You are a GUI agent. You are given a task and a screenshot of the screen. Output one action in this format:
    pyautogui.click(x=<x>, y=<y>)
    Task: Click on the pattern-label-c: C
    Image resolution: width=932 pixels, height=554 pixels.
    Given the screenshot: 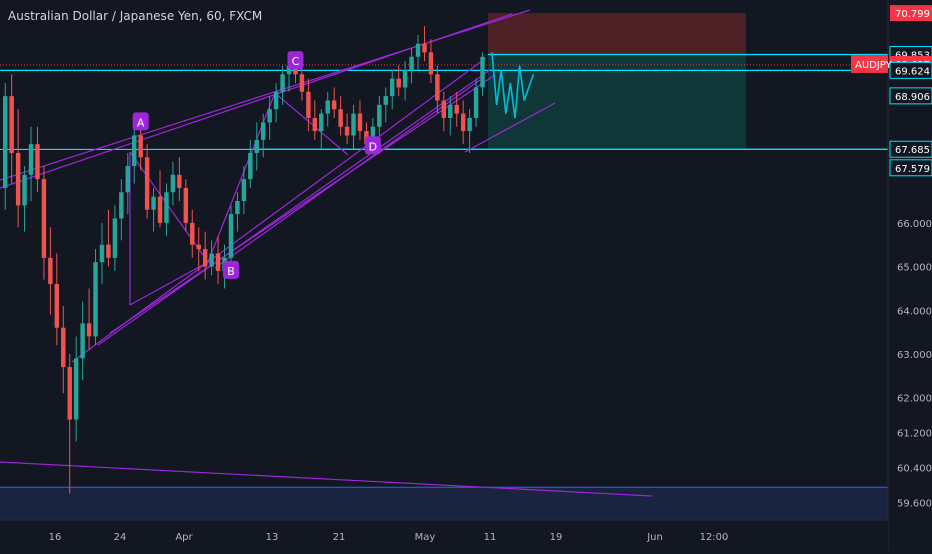 What is the action you would take?
    pyautogui.click(x=295, y=60)
    